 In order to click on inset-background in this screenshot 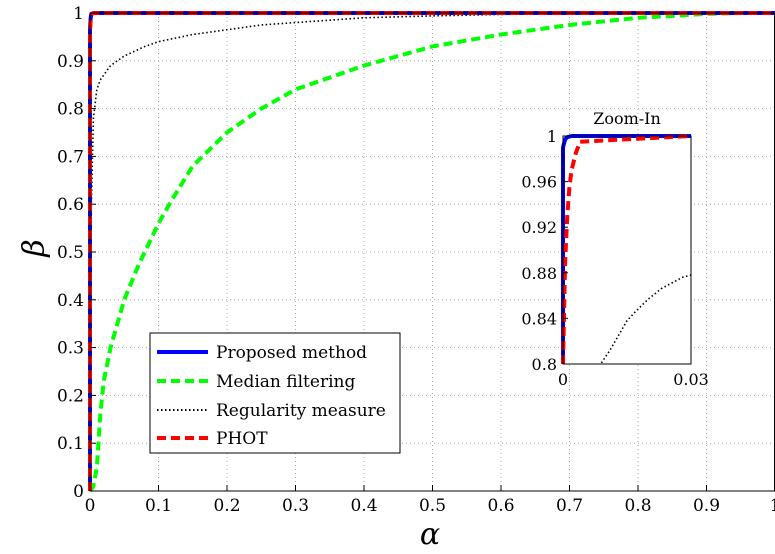, I will do `click(627, 250)`.